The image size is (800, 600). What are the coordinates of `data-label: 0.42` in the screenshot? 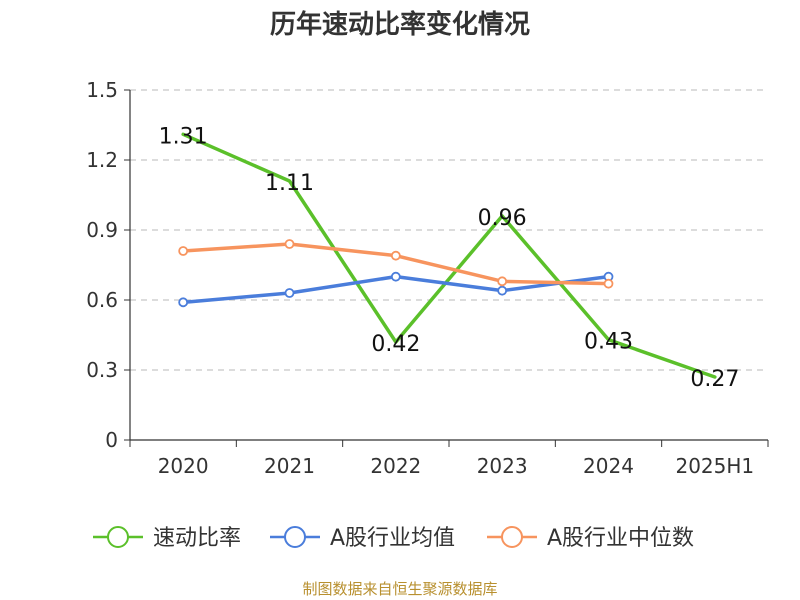 It's located at (395, 344).